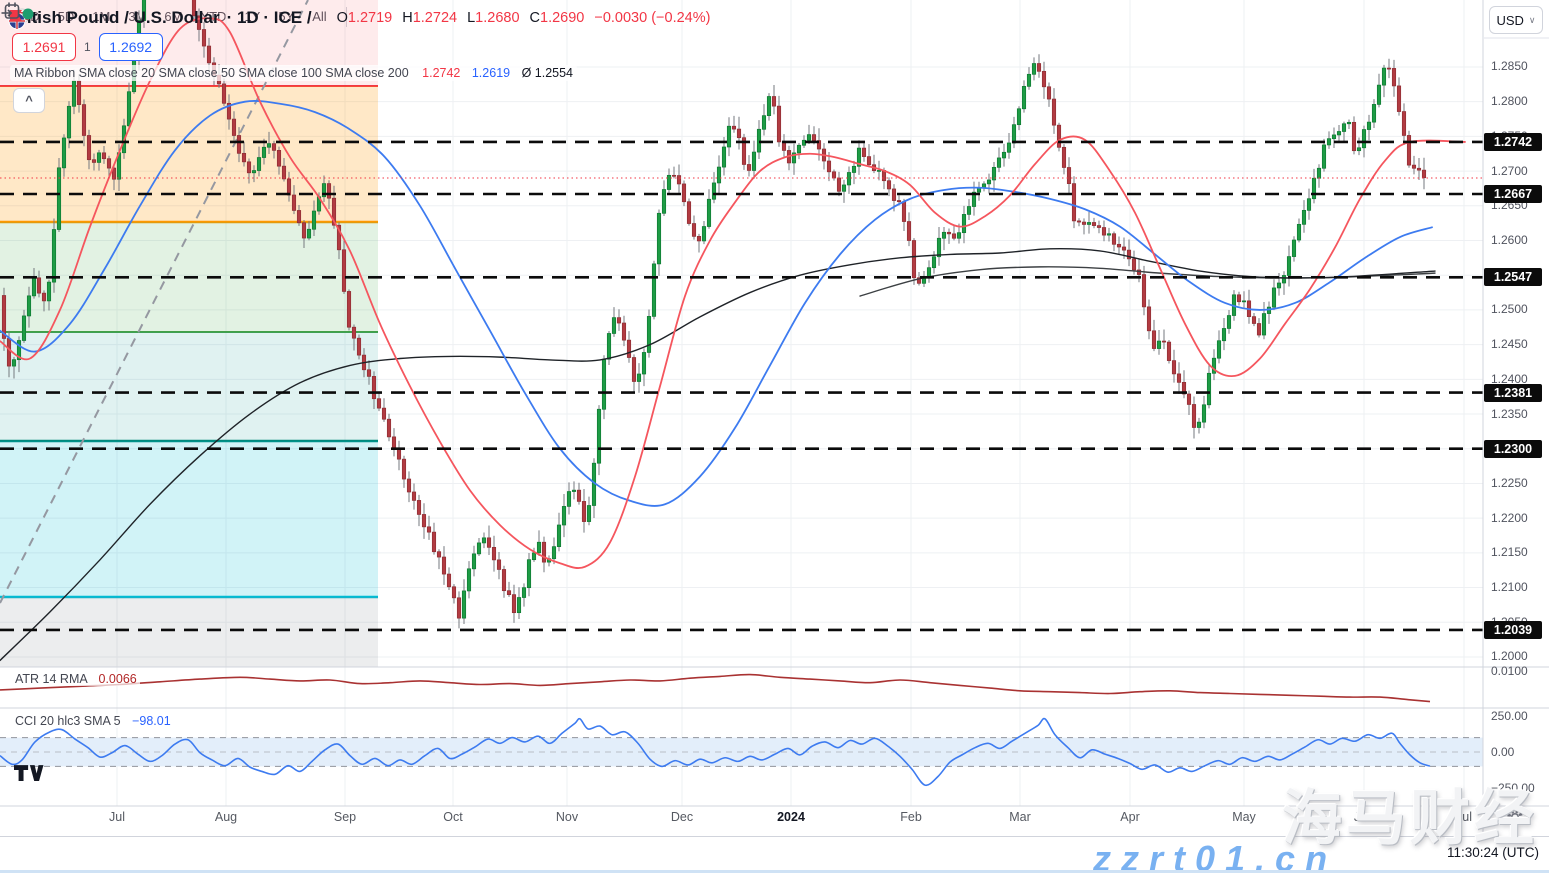 The height and width of the screenshot is (873, 1549). I want to click on tradingview-logo-icon, so click(29, 774).